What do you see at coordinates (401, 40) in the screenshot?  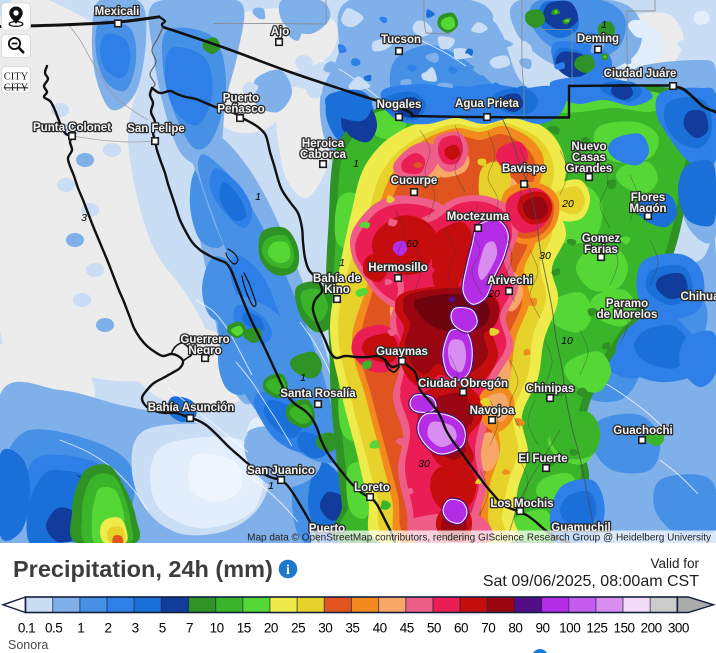 I see `svg-text: Tucson` at bounding box center [401, 40].